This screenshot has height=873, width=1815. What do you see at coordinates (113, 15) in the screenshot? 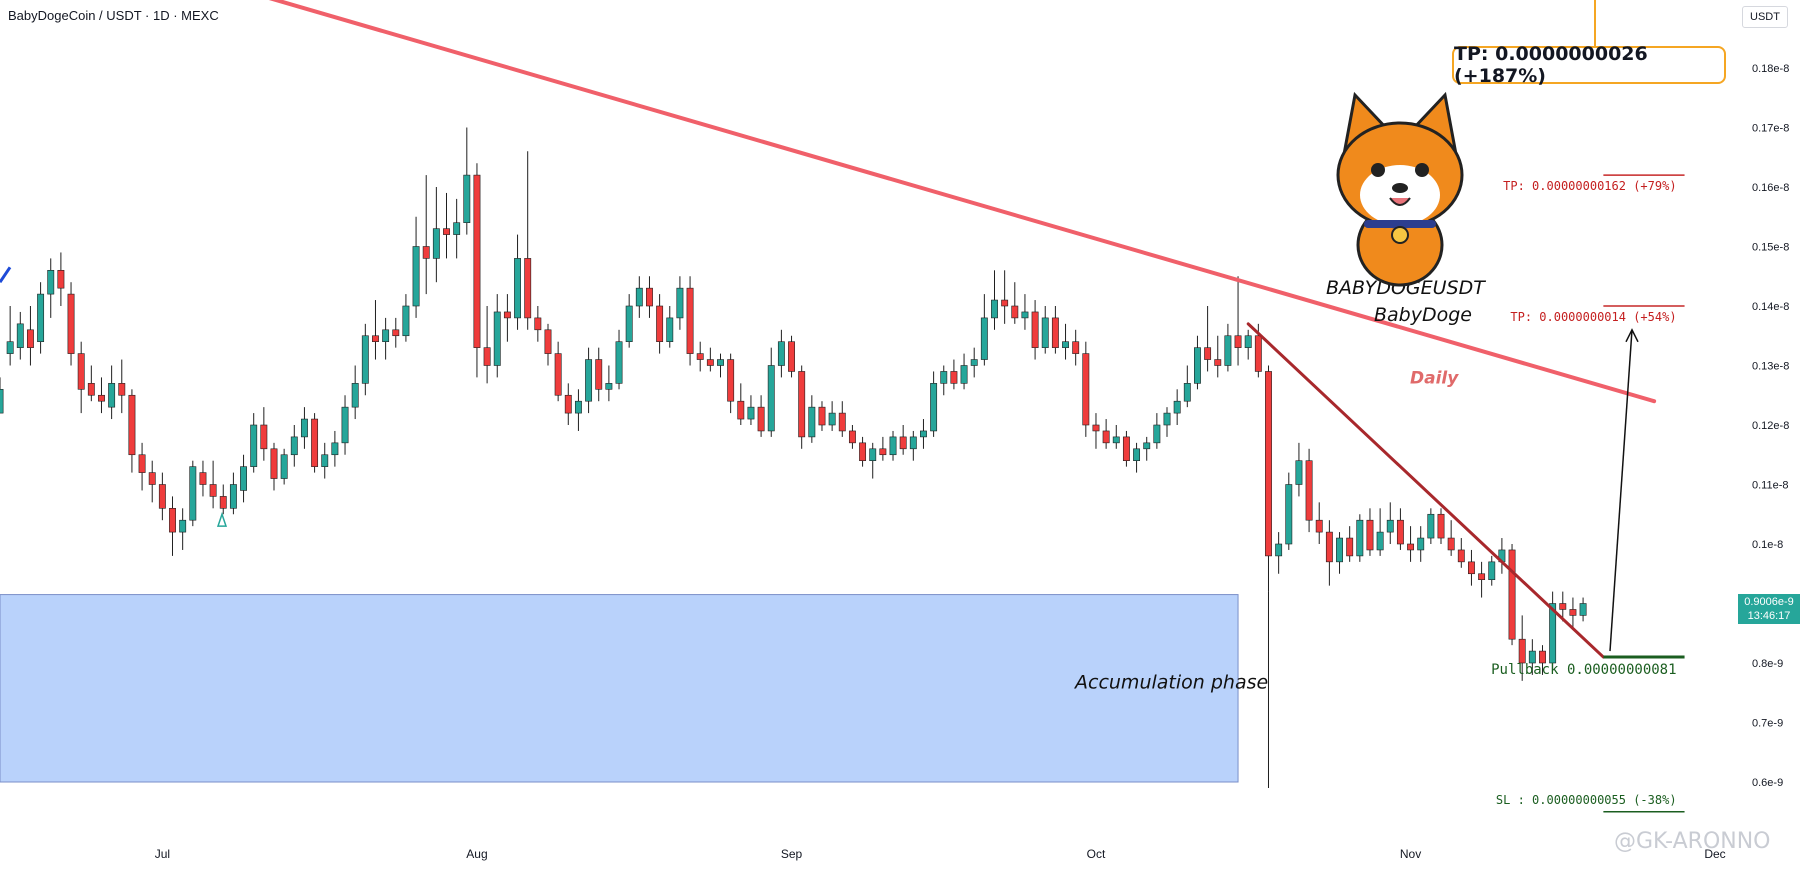
I see `symbol-title: BabyDogeCoin / USDT · 1D · MEXC` at bounding box center [113, 15].